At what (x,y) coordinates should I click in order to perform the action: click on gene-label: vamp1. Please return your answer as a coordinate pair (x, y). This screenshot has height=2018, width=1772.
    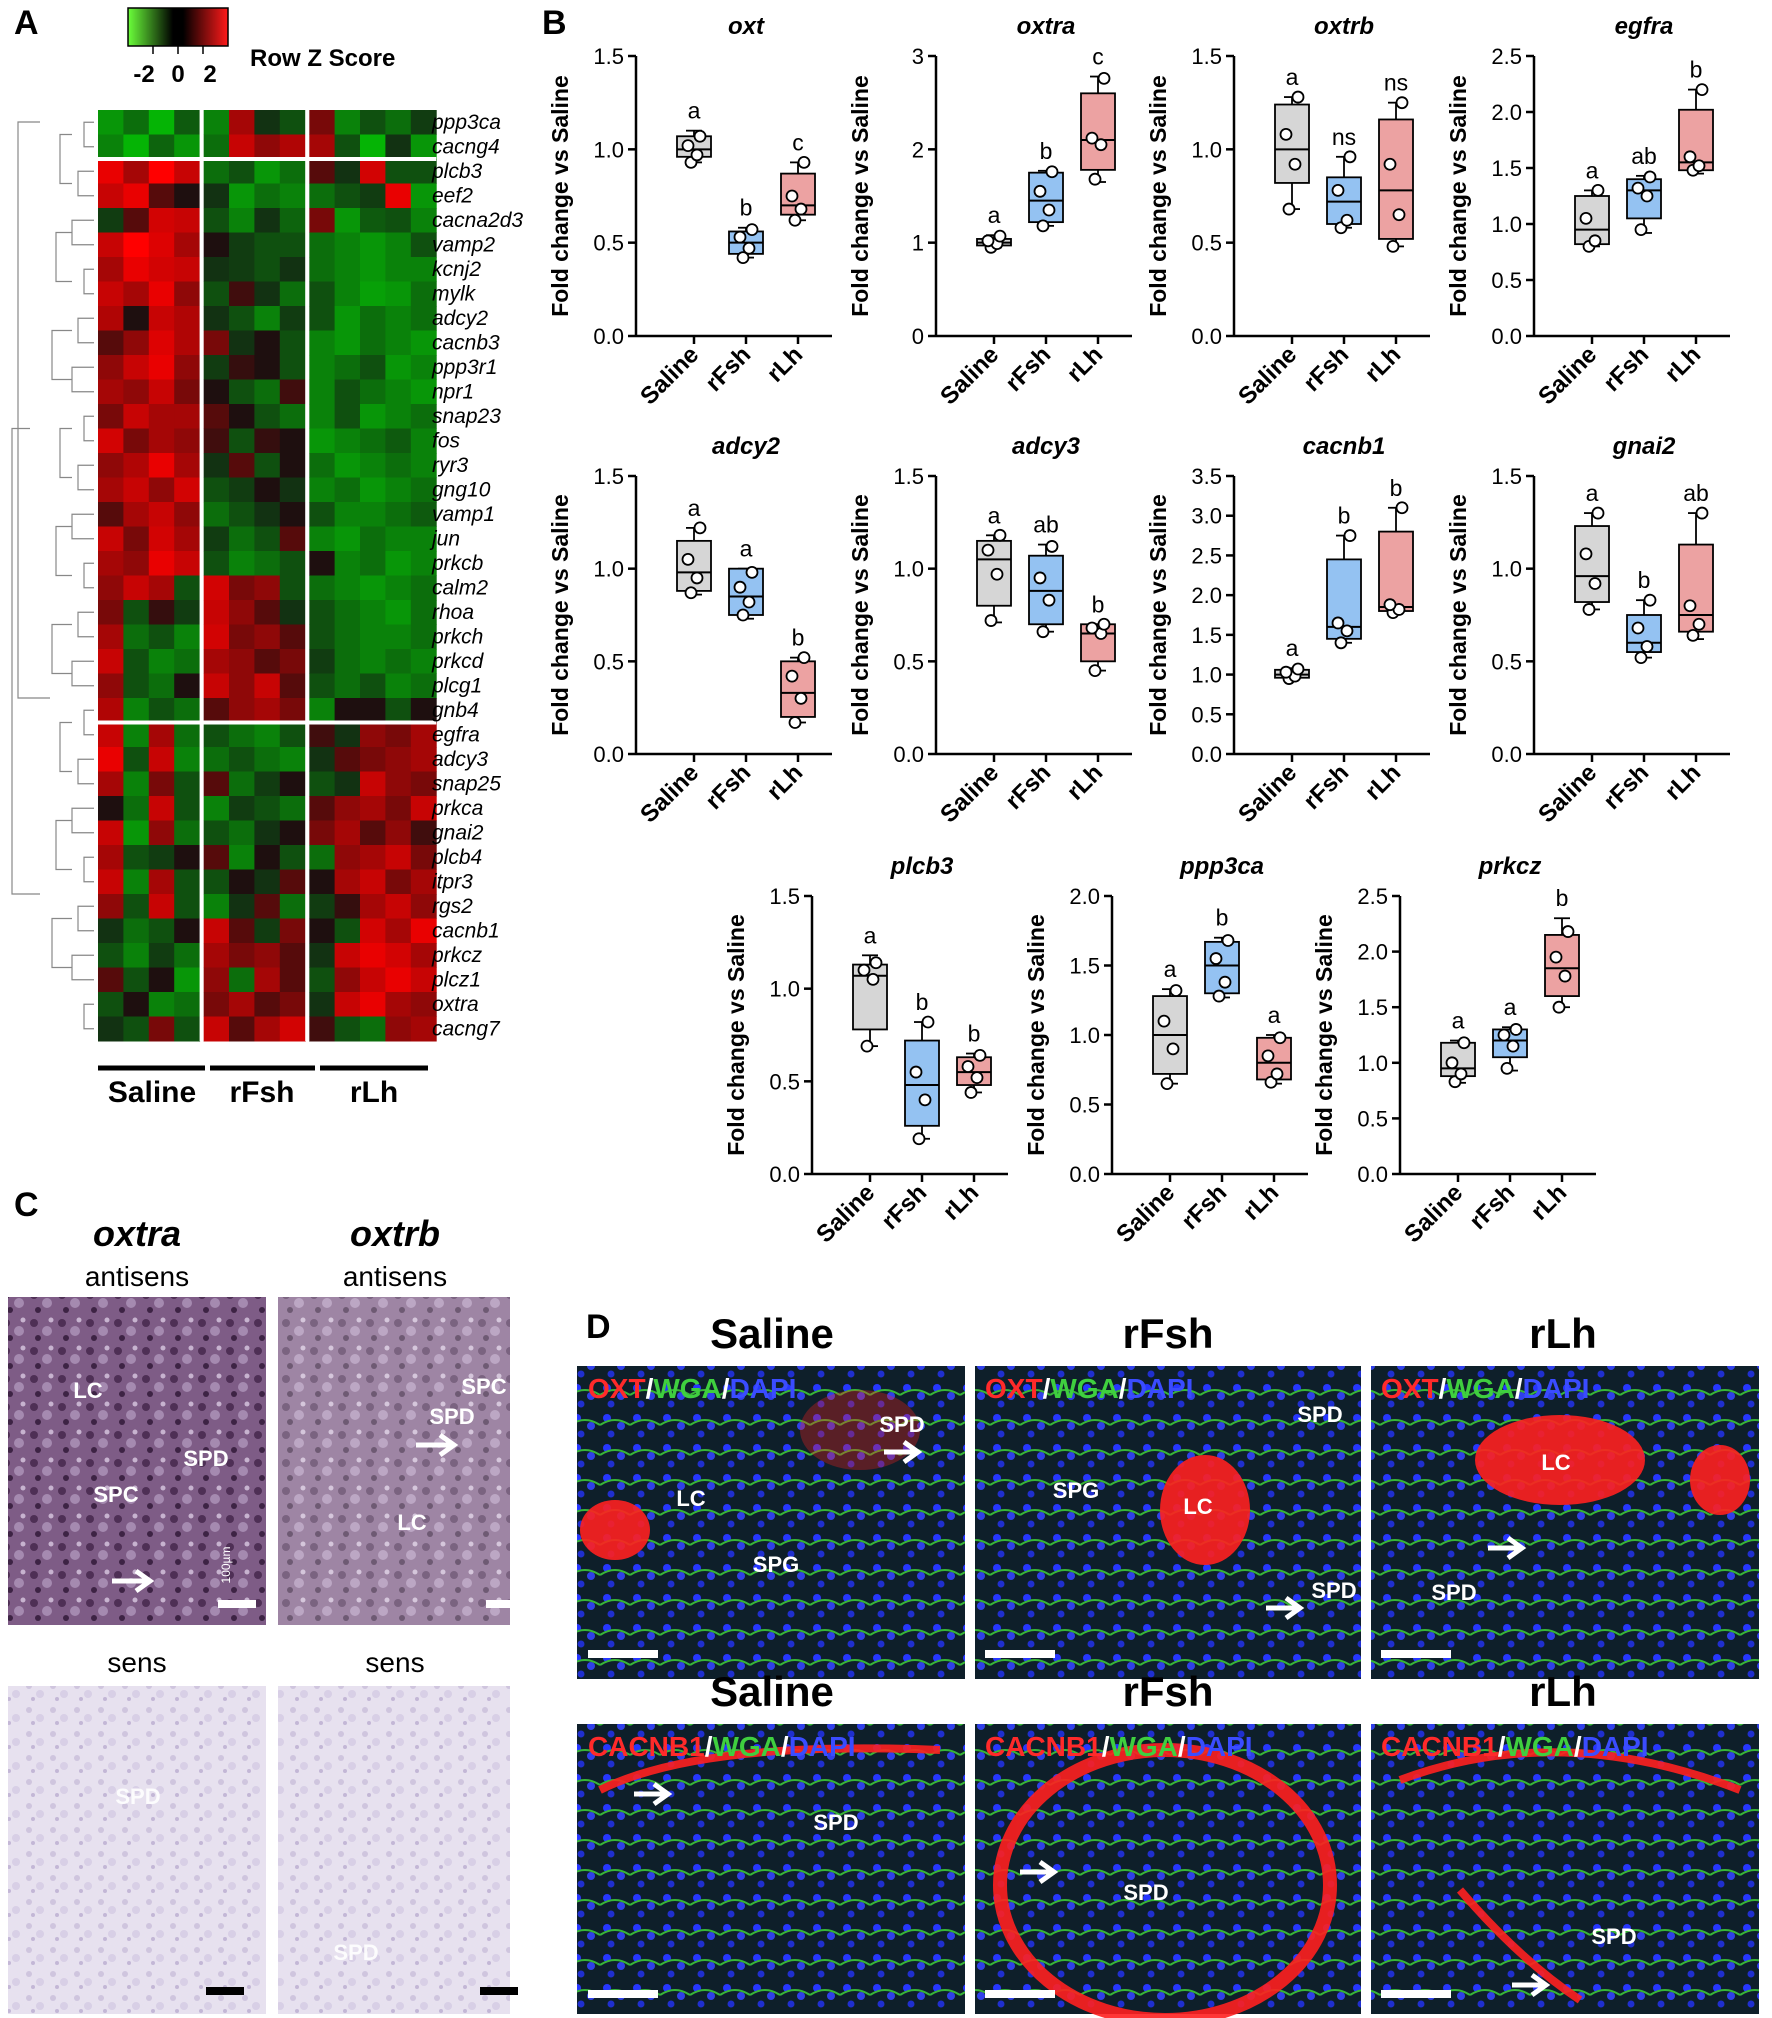
    Looking at the image, I should click on (463, 514).